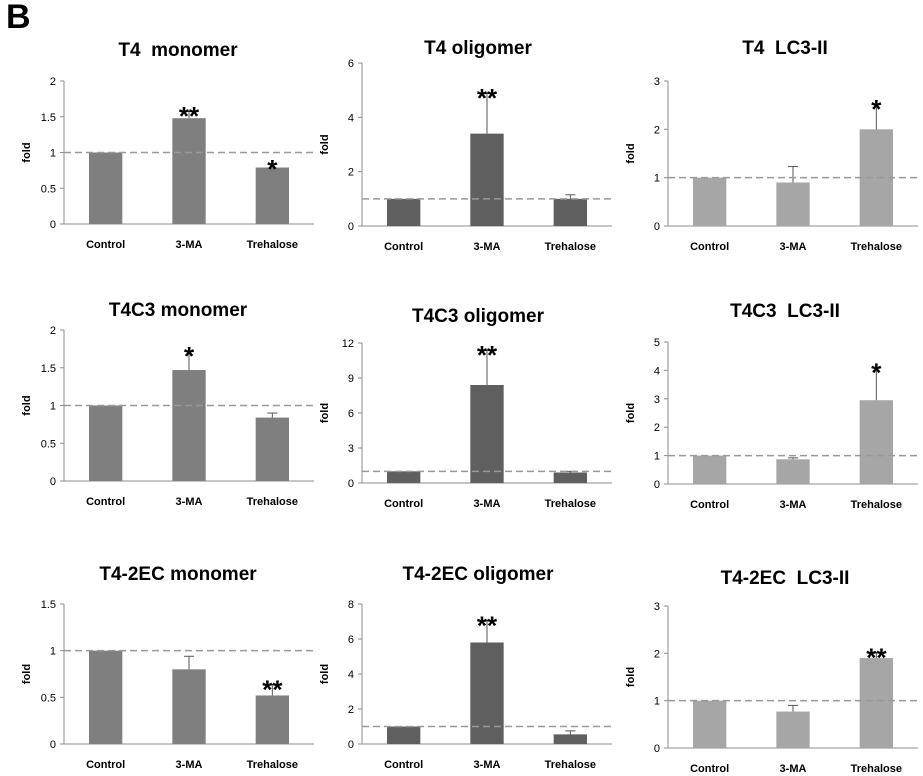 This screenshot has height=776, width=923. Describe the element at coordinates (178, 50) in the screenshot. I see `chart-title: T4 monomer` at that location.